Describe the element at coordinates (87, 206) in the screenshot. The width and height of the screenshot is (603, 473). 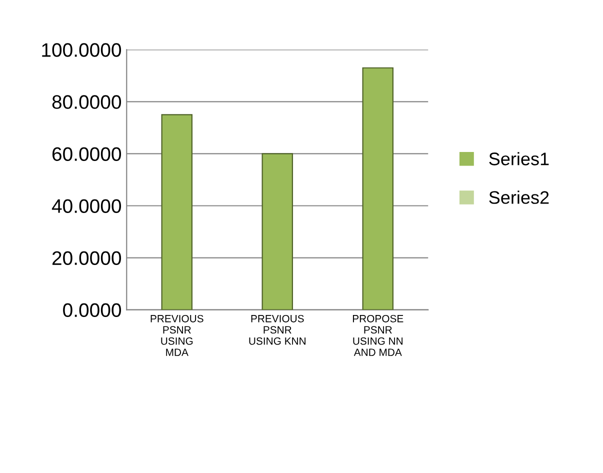
I see `y-tick-label: 40.0000` at that location.